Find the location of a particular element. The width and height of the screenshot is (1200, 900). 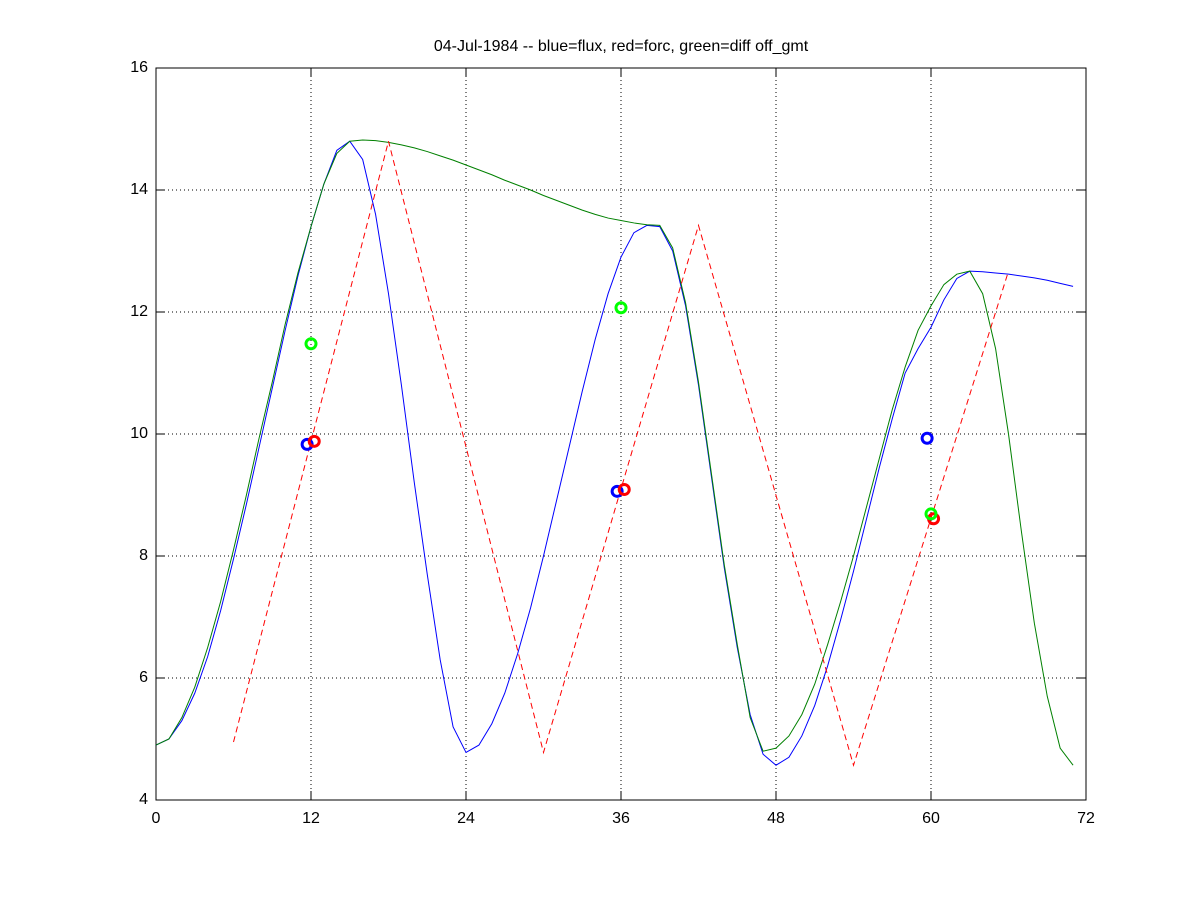

y-tick-label: 14 is located at coordinates (139, 189).